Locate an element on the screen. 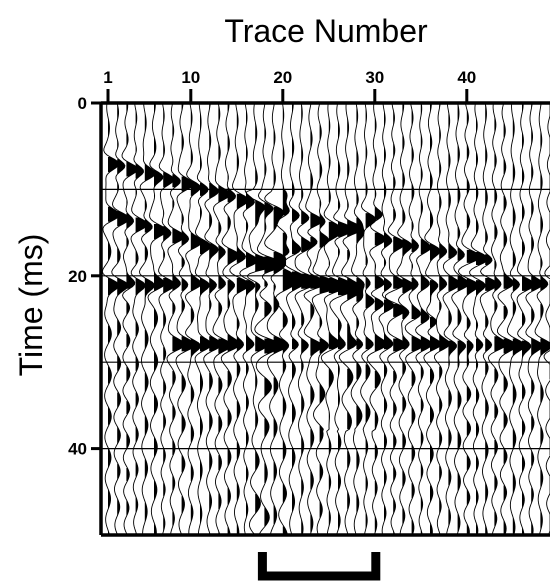  x-tick-label: 30 is located at coordinates (374, 77).